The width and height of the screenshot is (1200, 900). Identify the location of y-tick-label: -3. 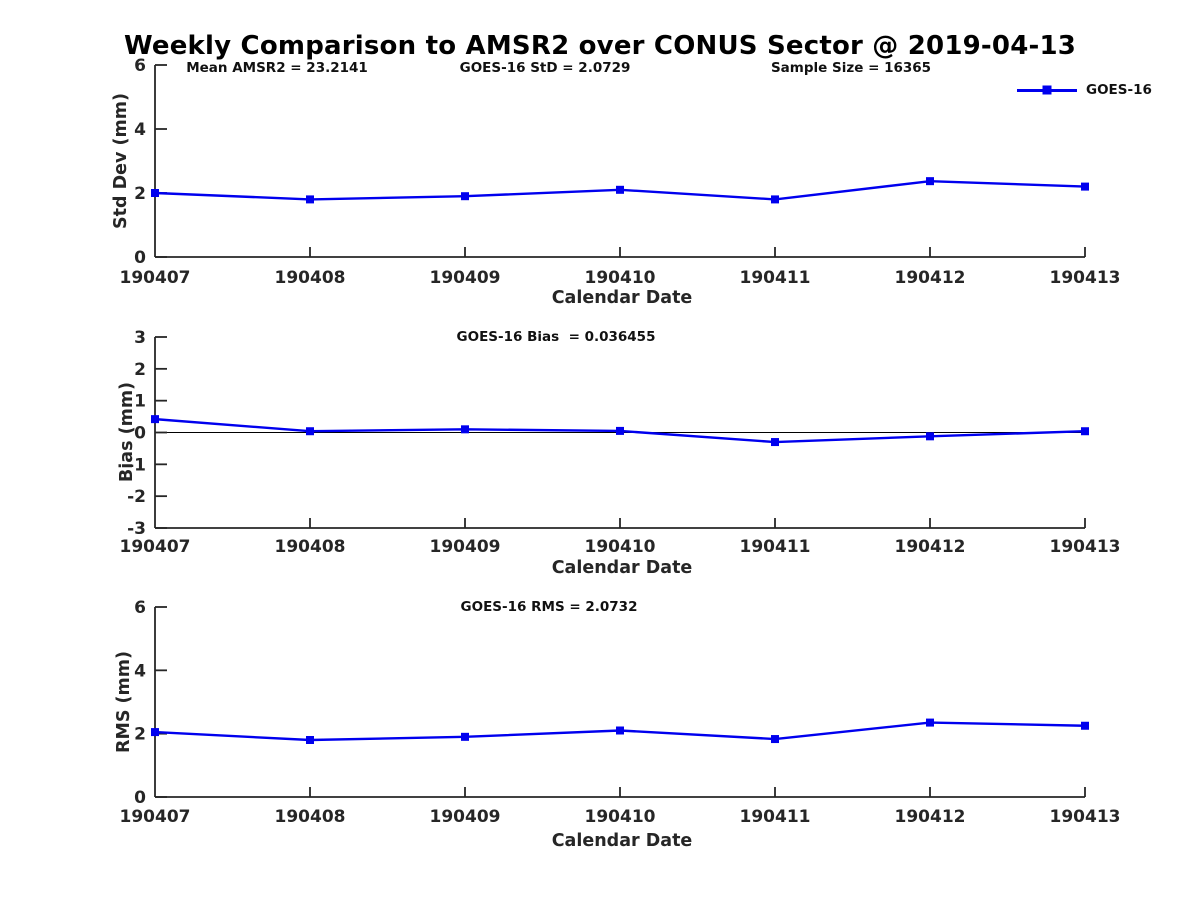
(136, 529).